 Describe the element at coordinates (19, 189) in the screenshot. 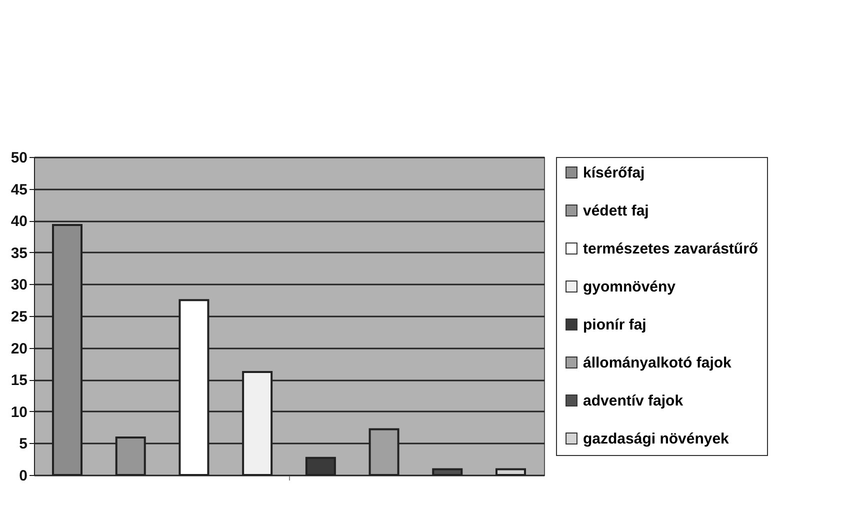

I see `y-tick-label: 45` at that location.